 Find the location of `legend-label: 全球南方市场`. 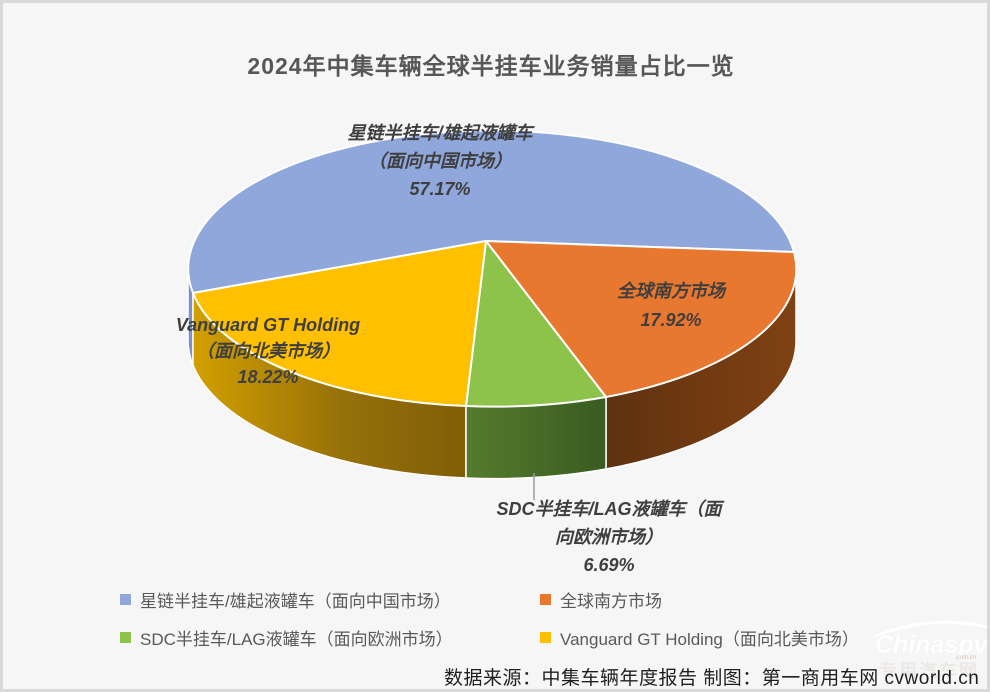

legend-label: 全球南方市场 is located at coordinates (611, 601).